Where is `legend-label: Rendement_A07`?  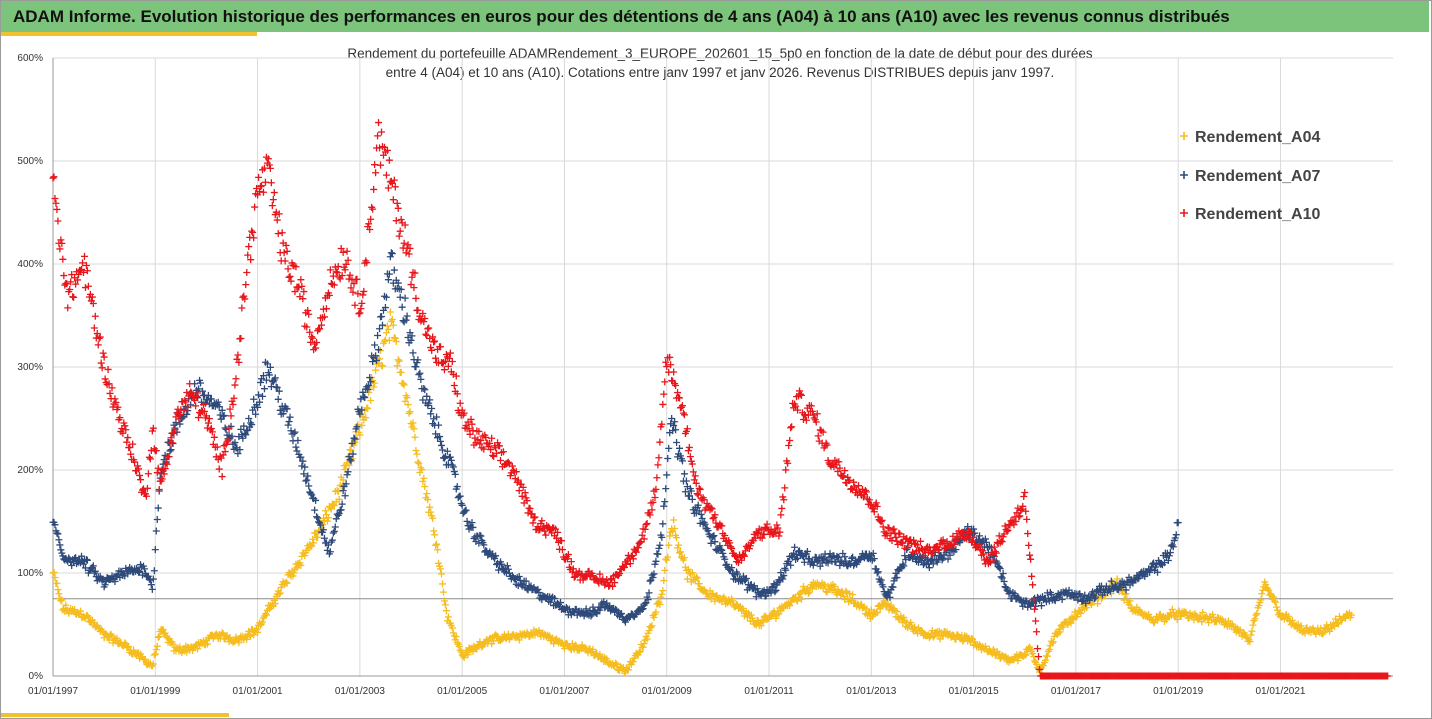
legend-label: Rendement_A07 is located at coordinates (1257, 176).